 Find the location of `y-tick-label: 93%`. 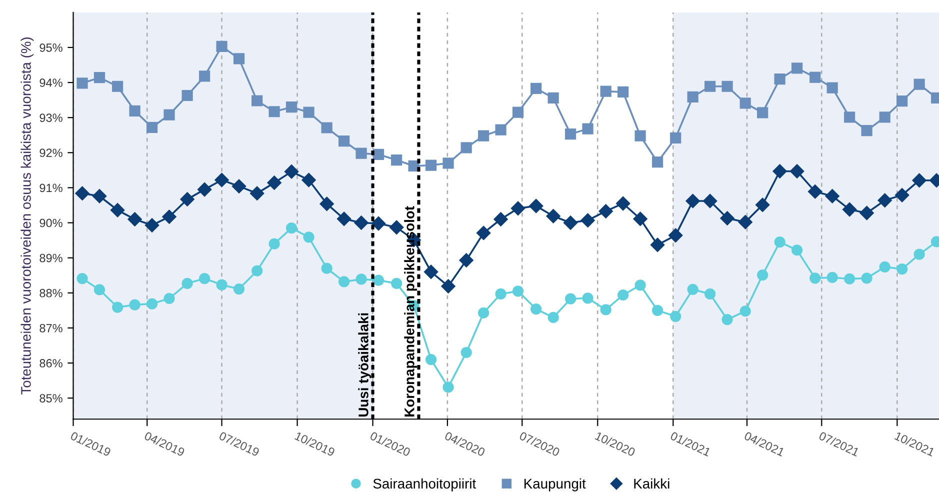

y-tick-label: 93% is located at coordinates (51, 118).